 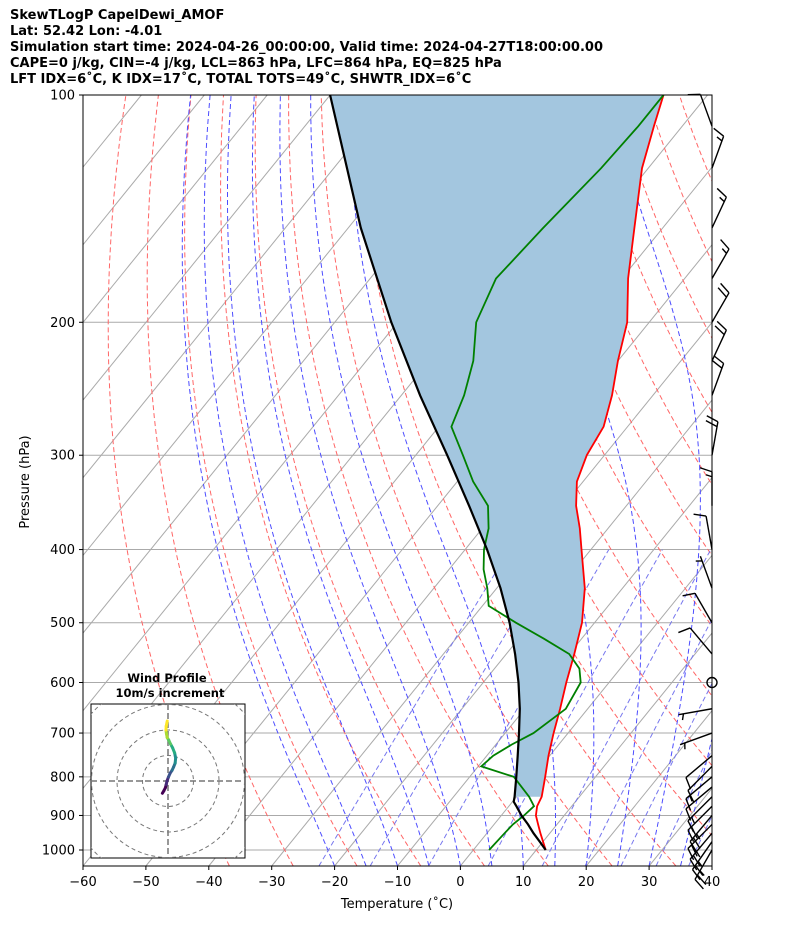 What do you see at coordinates (460, 882) in the screenshot?
I see `x-tick-label: 0` at bounding box center [460, 882].